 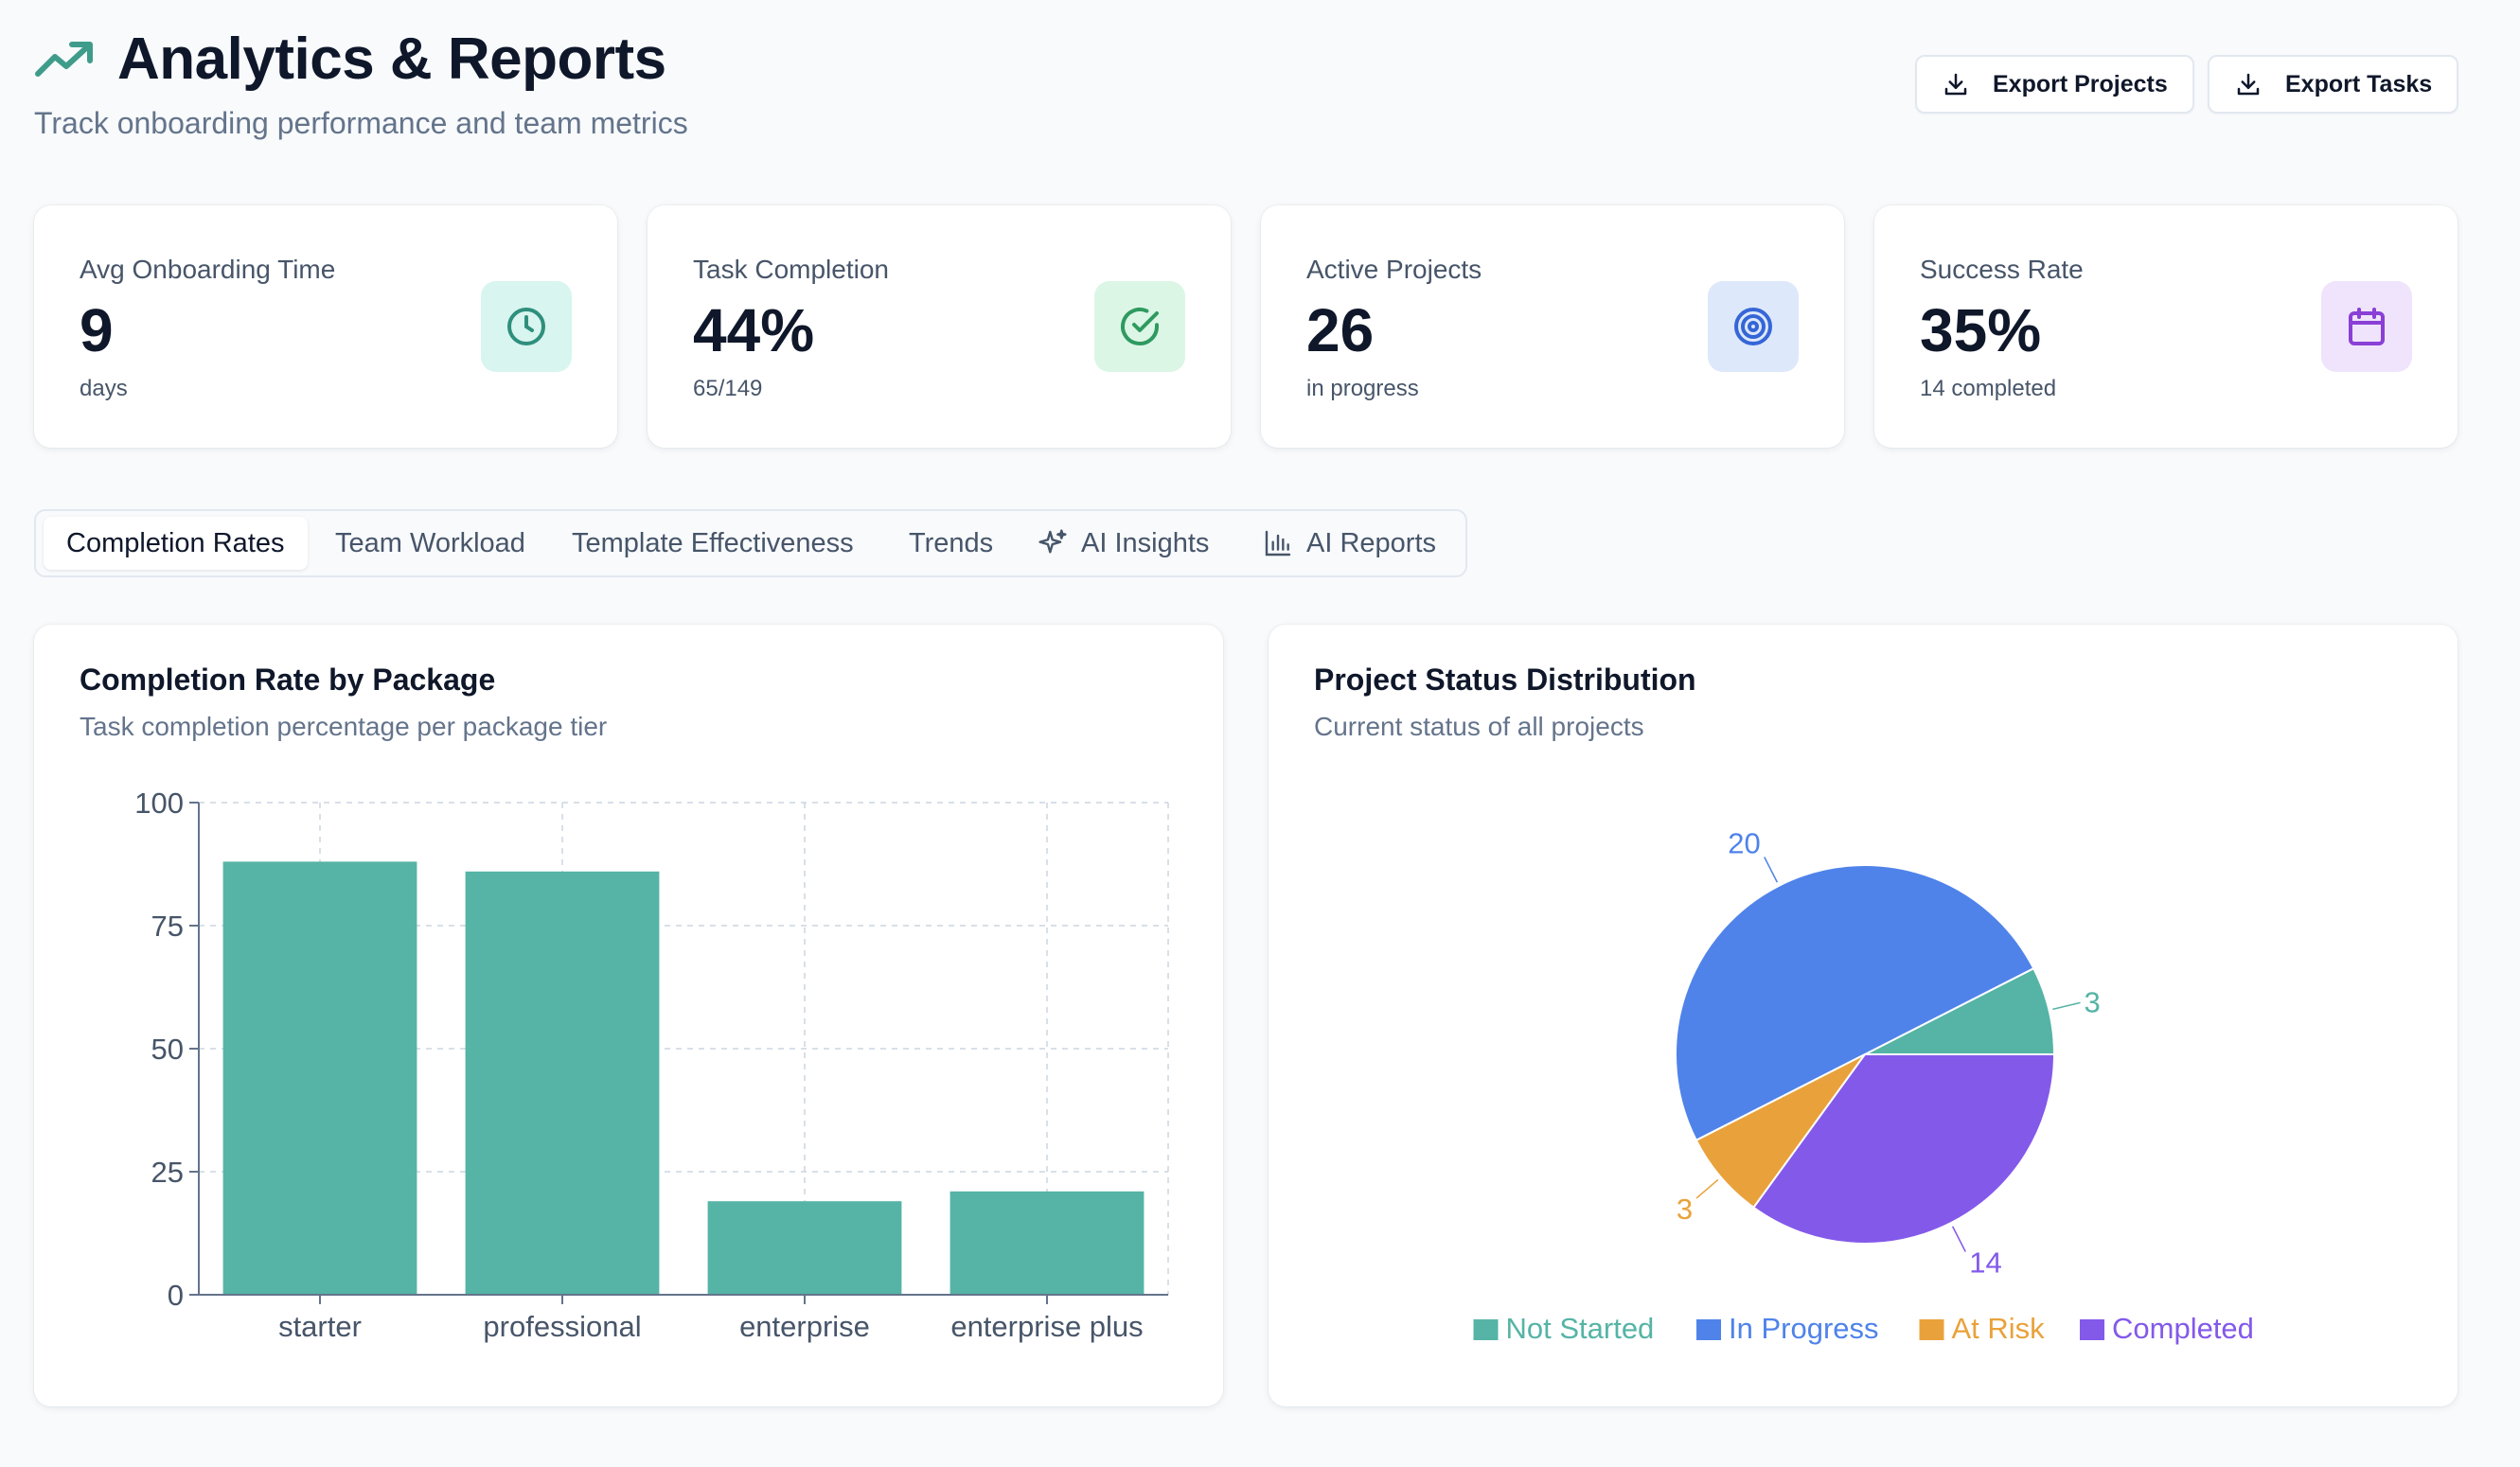 I want to click on tab-trends: Trends, so click(x=951, y=543).